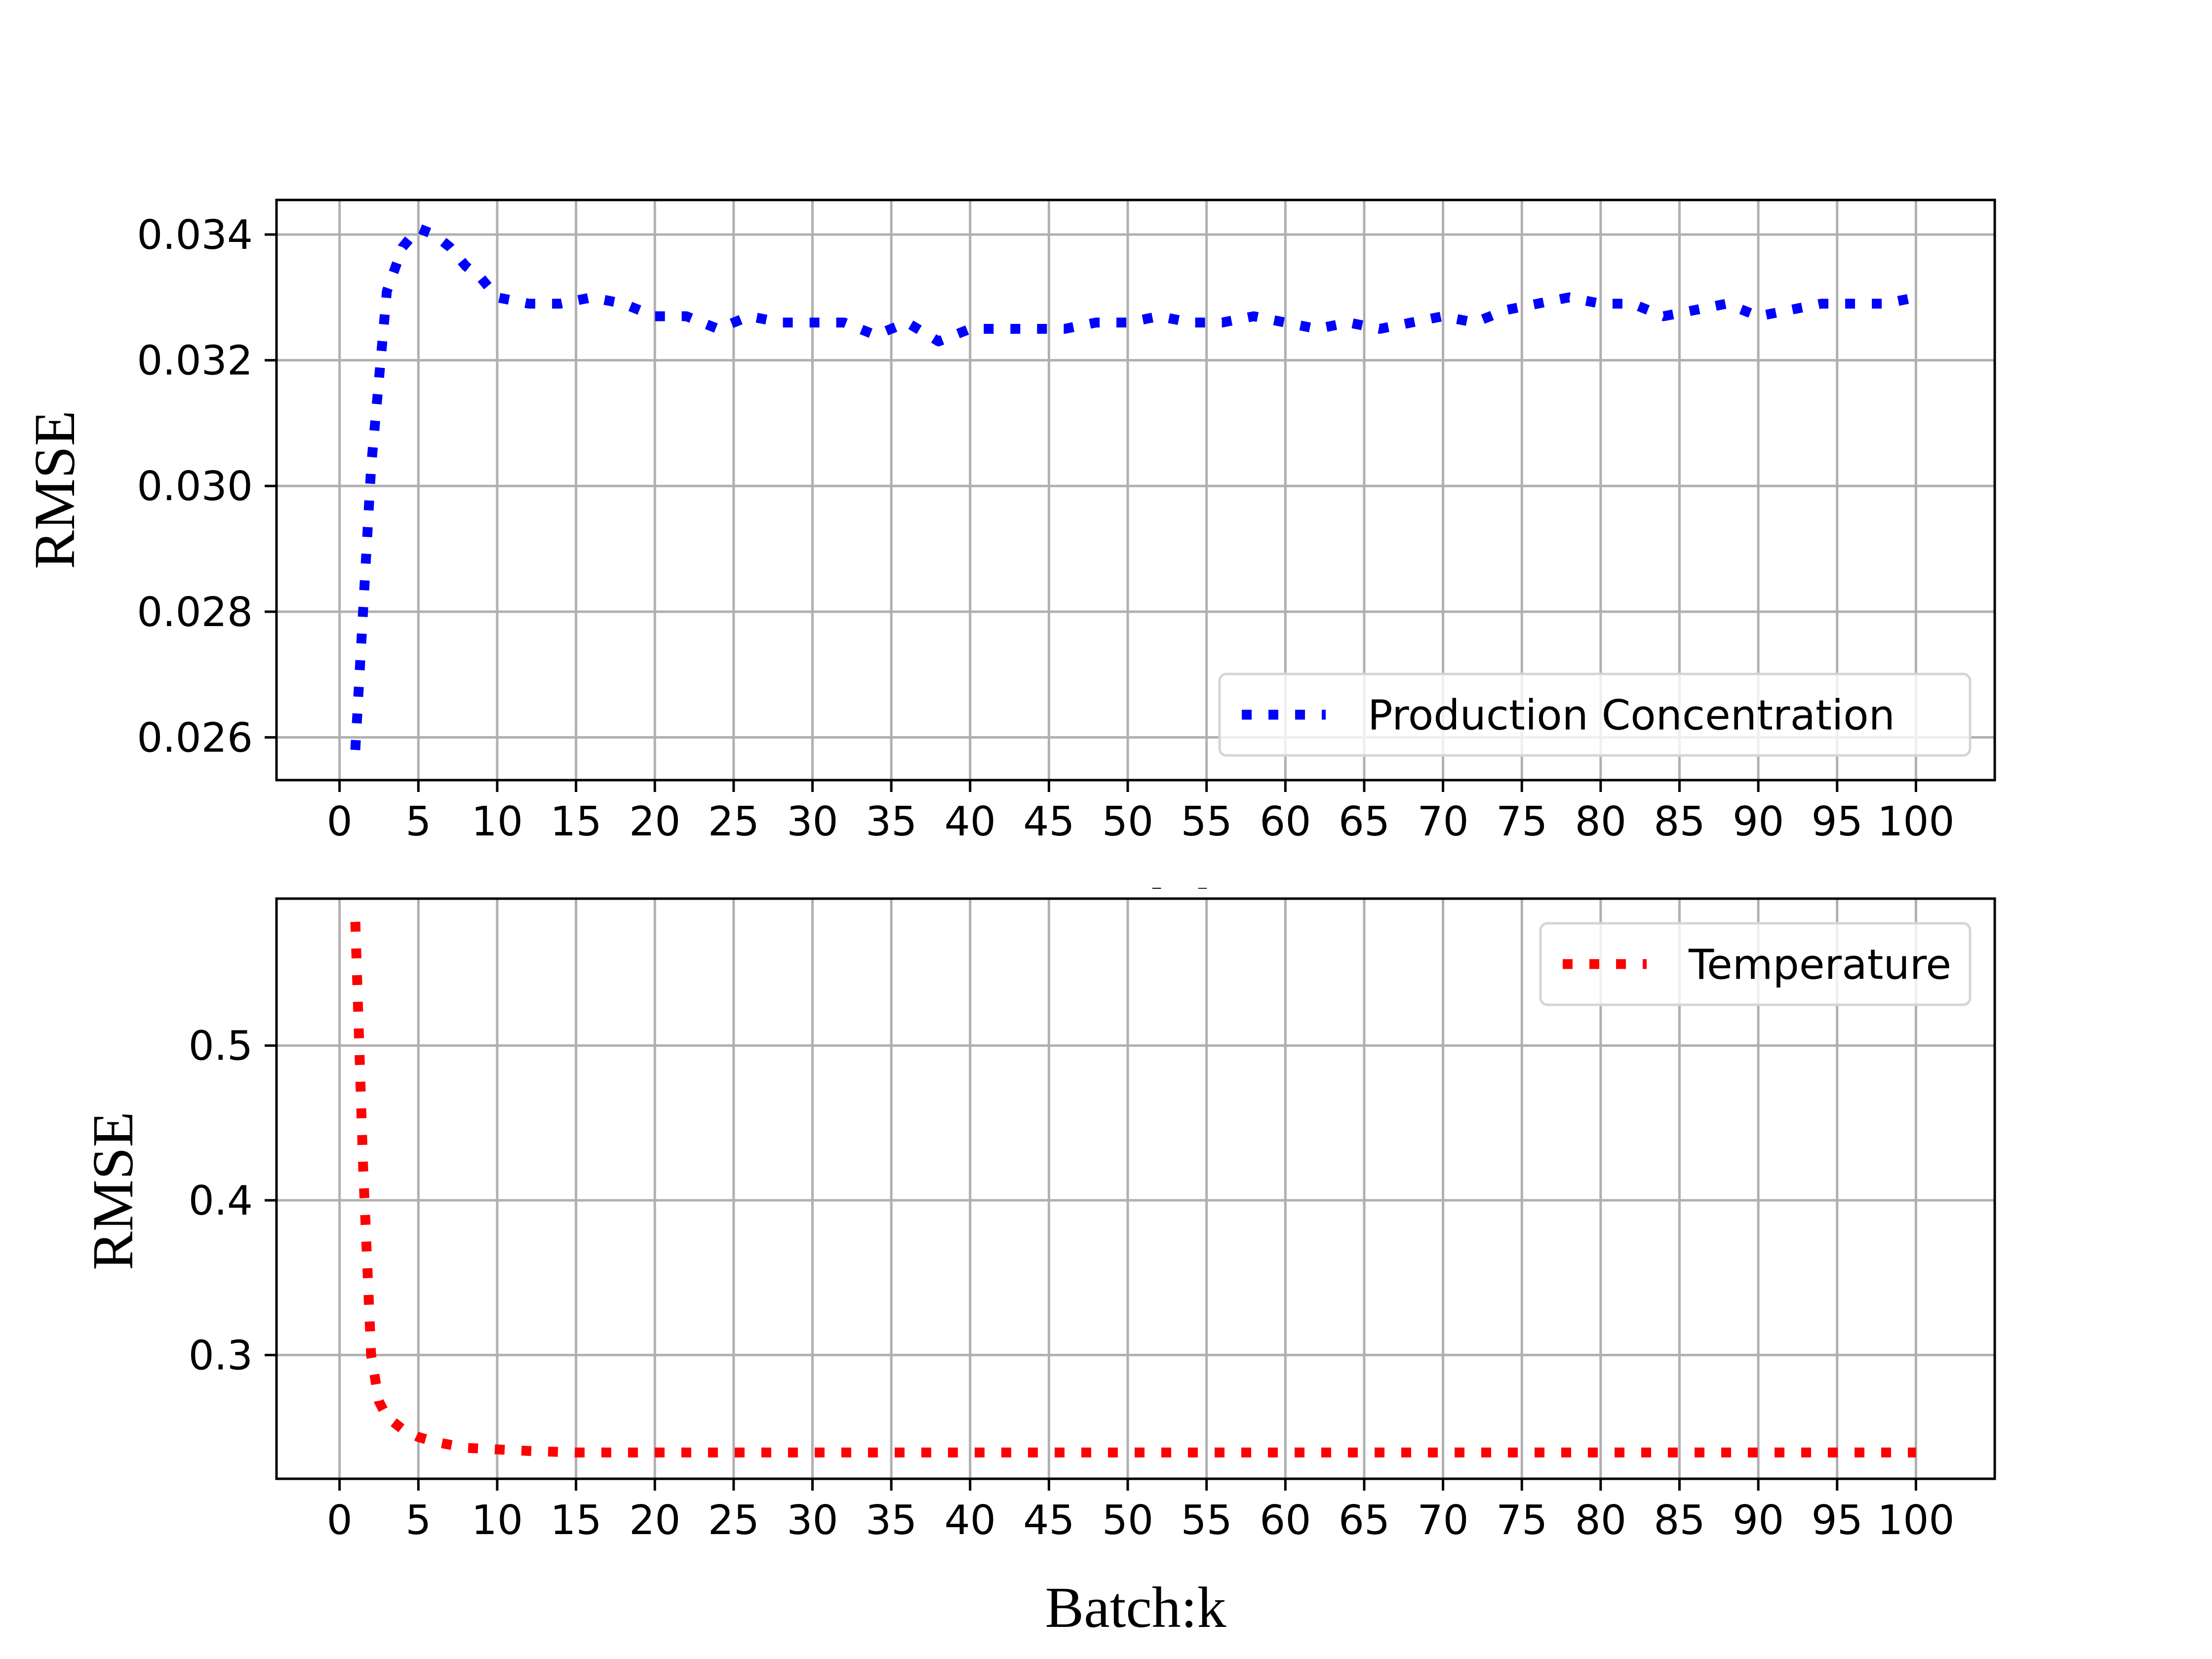 This screenshot has width=2212, height=1659. I want to click on xtick-label-bottom-5: 25, so click(734, 1520).